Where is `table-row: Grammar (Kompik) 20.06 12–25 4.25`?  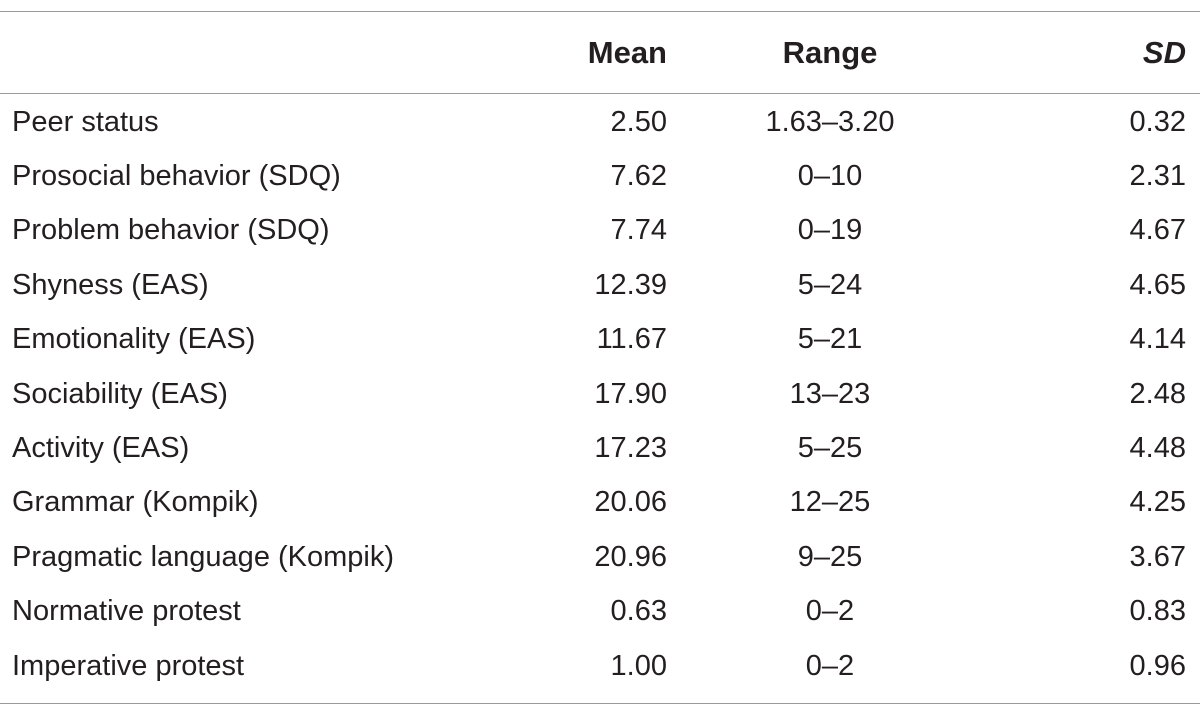 table-row: Grammar (Kompik) 20.06 12–25 4.25 is located at coordinates (600, 503).